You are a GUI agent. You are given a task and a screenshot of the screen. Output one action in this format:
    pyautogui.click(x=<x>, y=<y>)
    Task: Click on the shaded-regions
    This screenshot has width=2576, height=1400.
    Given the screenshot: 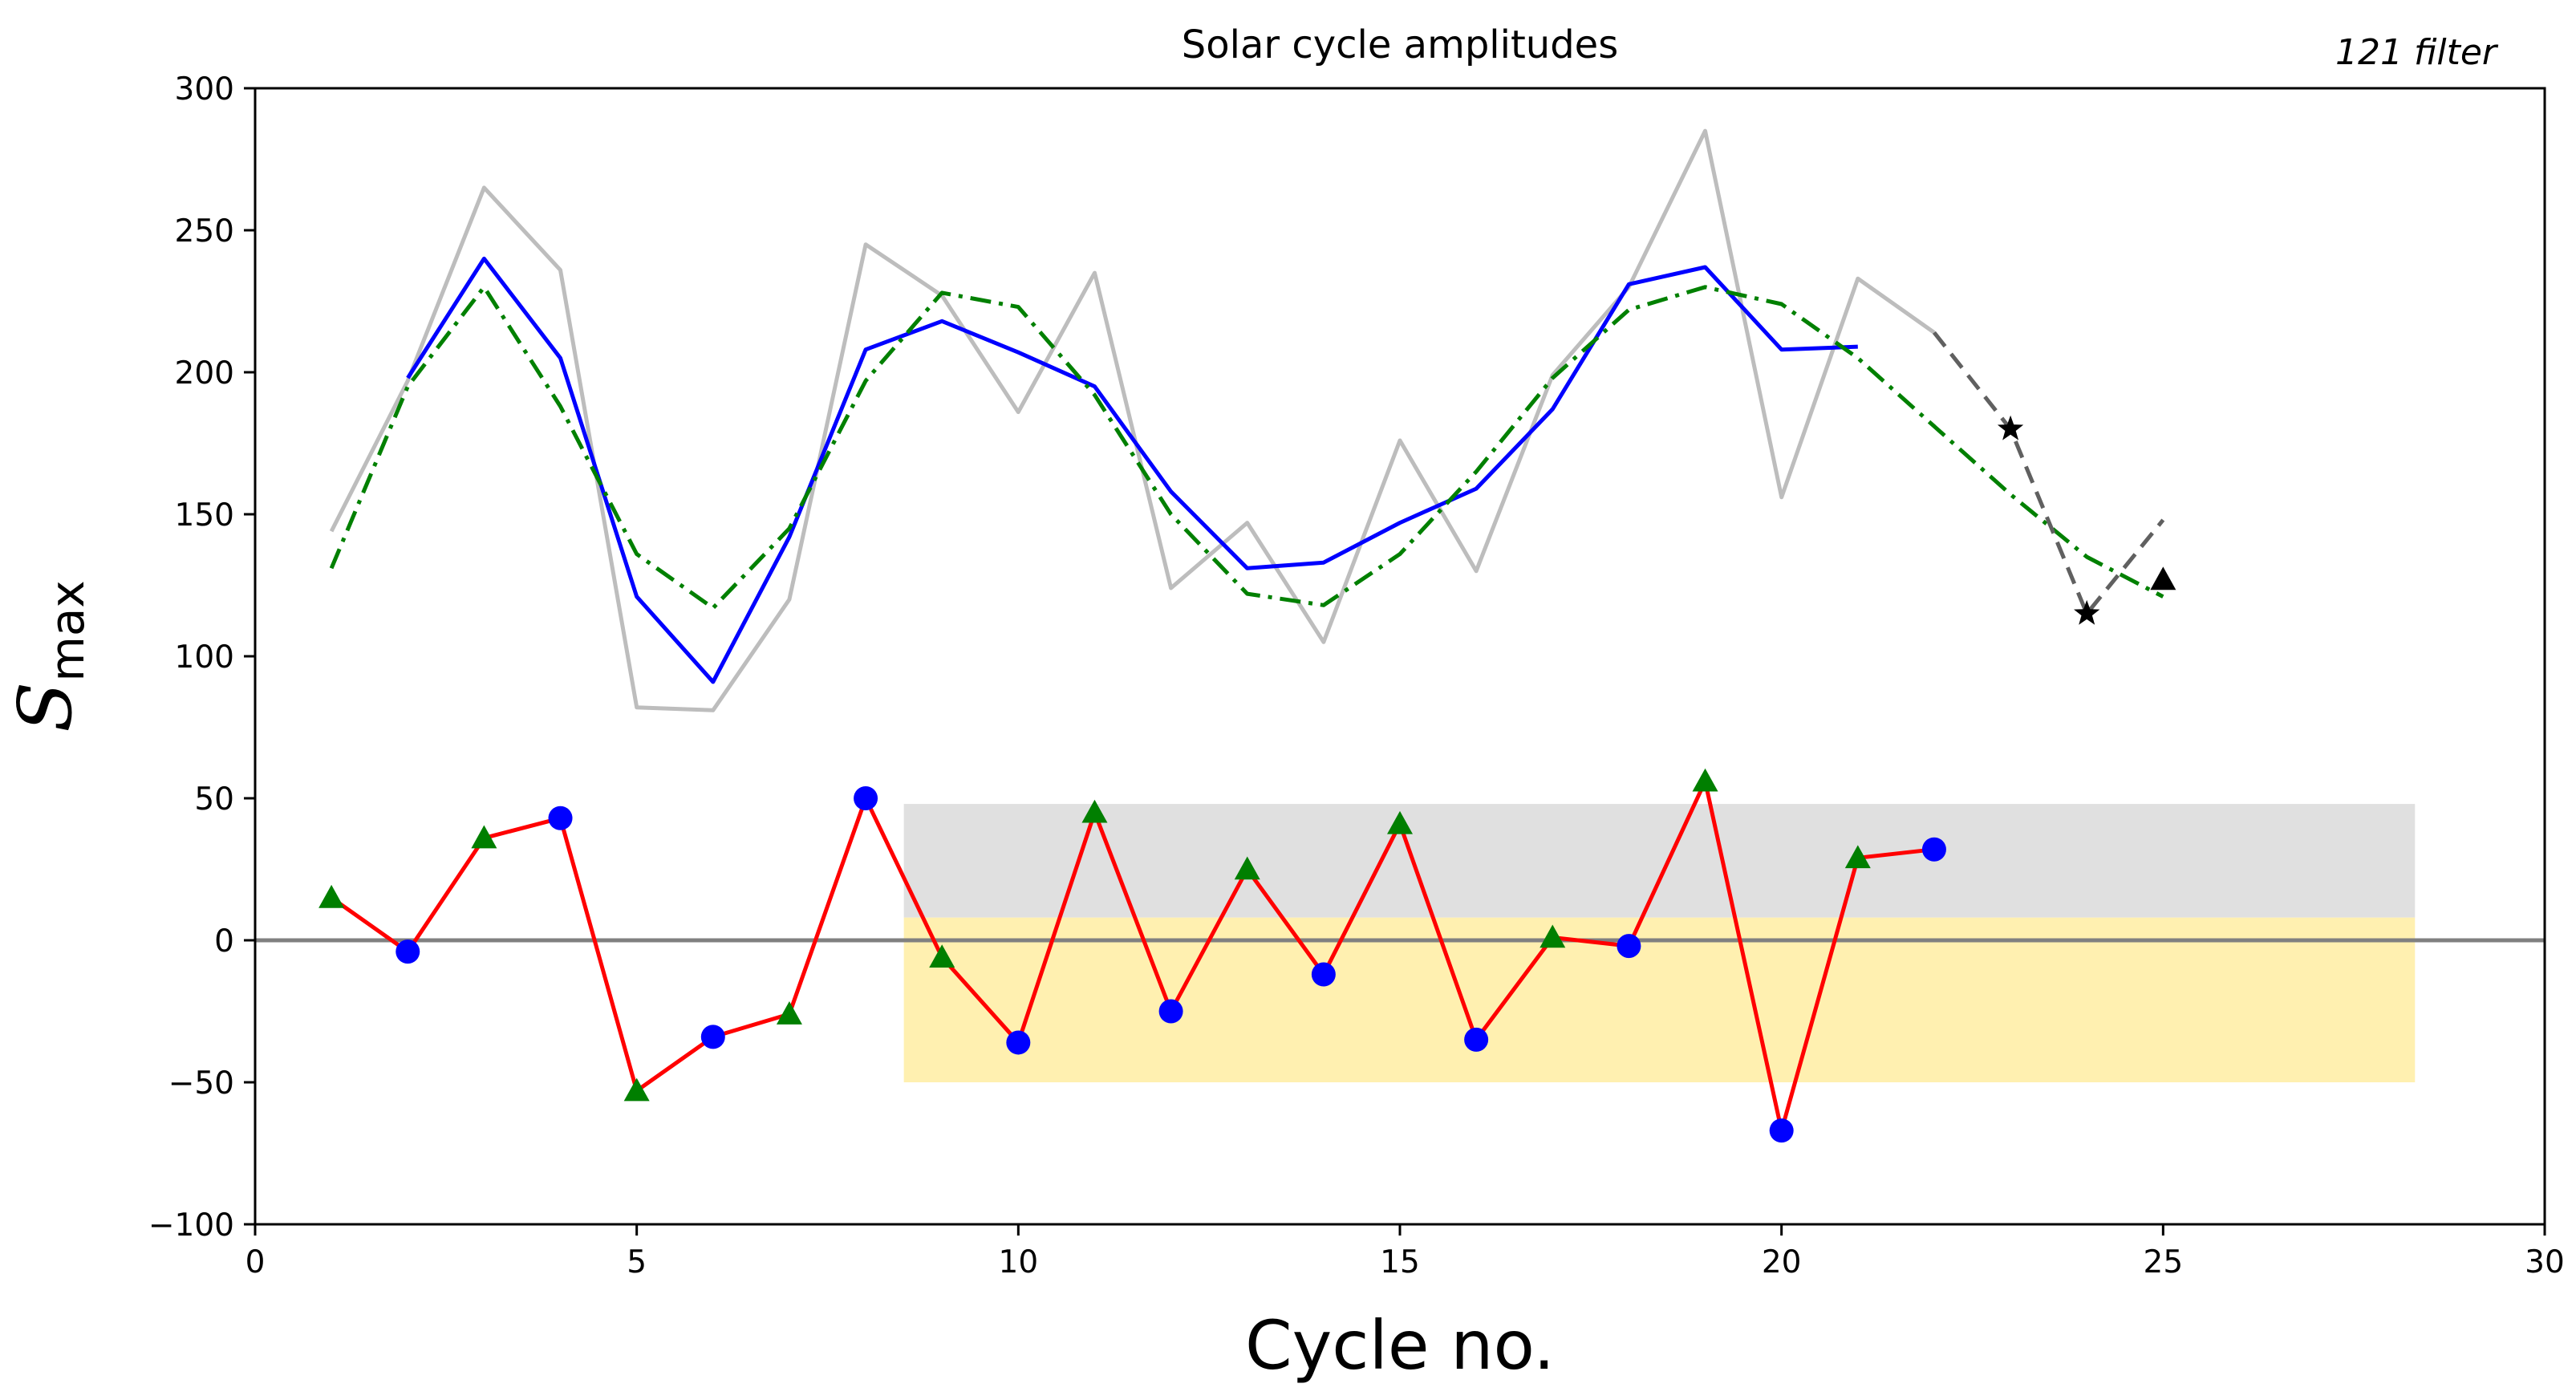 What is the action you would take?
    pyautogui.click(x=1660, y=943)
    